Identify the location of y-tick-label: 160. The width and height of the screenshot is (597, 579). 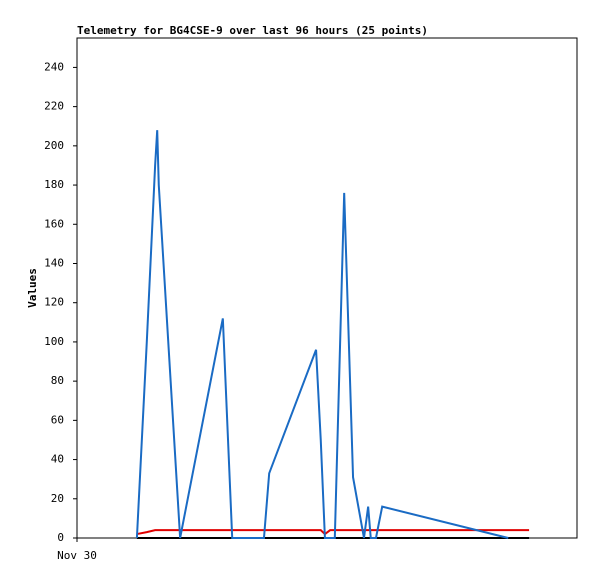
(54, 223).